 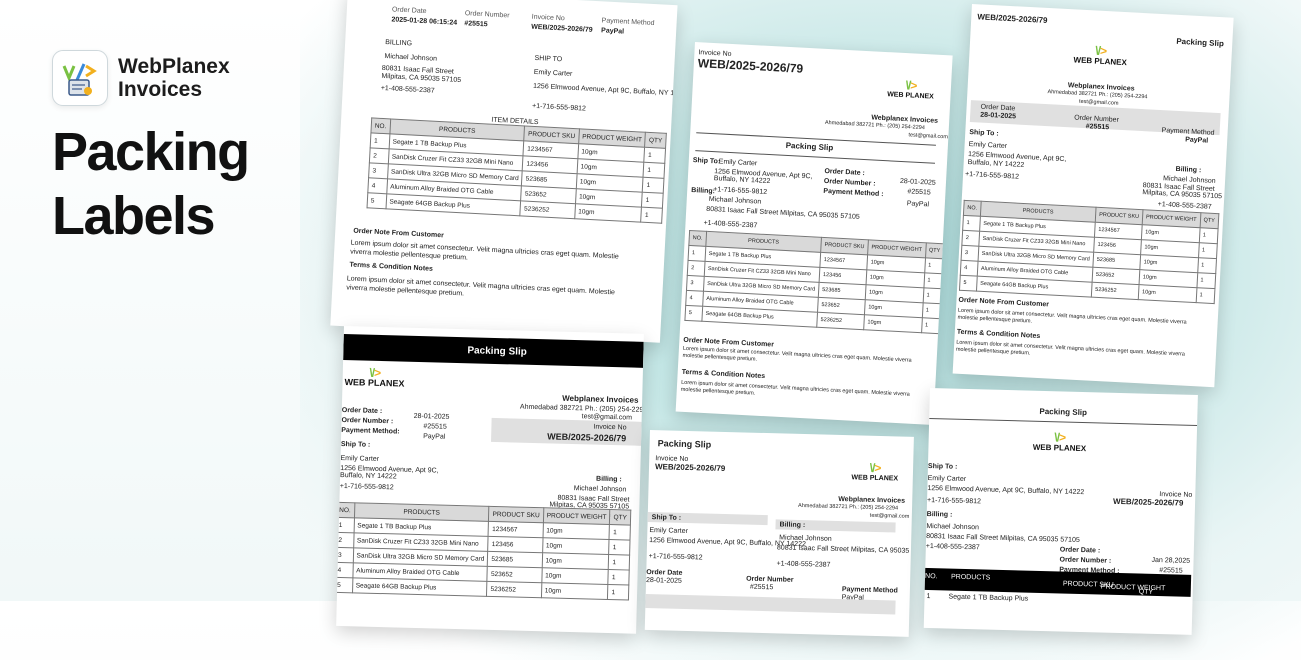 I want to click on ship-label: Ship To:, so click(x=706, y=161).